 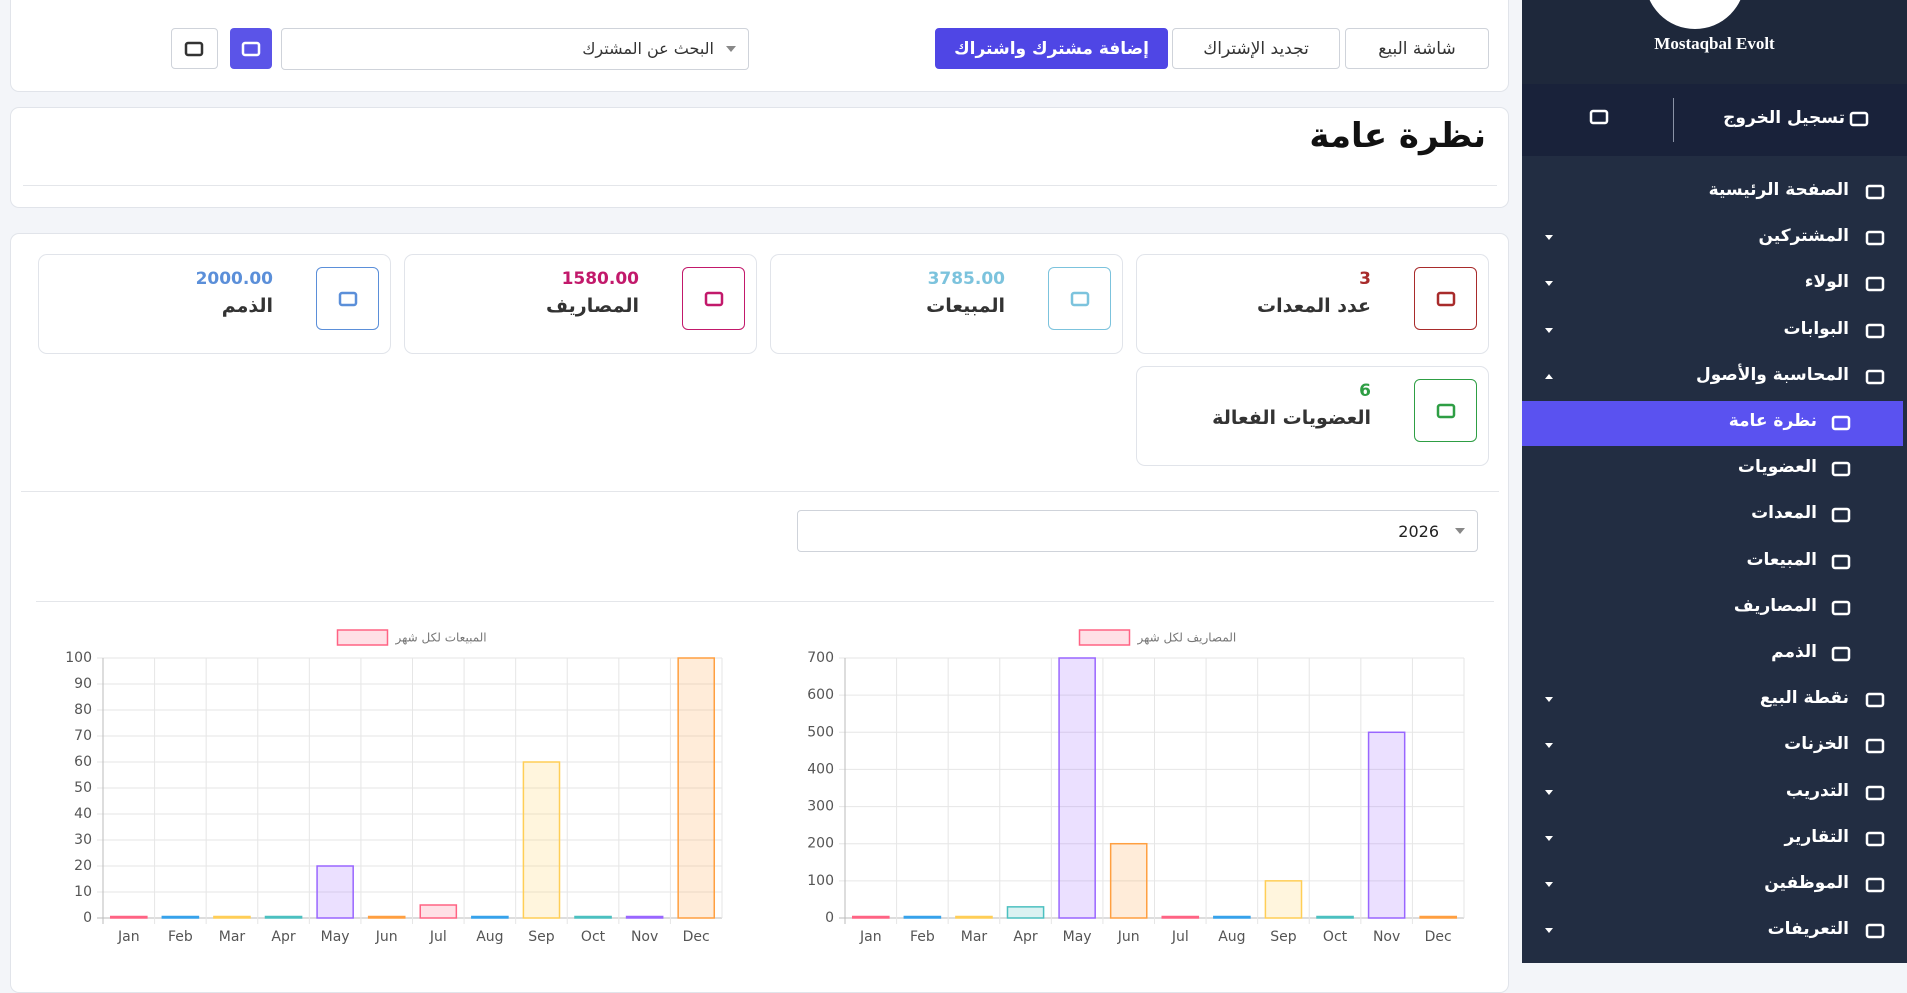 What do you see at coordinates (1804, 698) in the screenshot?
I see `menu-item: نقطة البيع` at bounding box center [1804, 698].